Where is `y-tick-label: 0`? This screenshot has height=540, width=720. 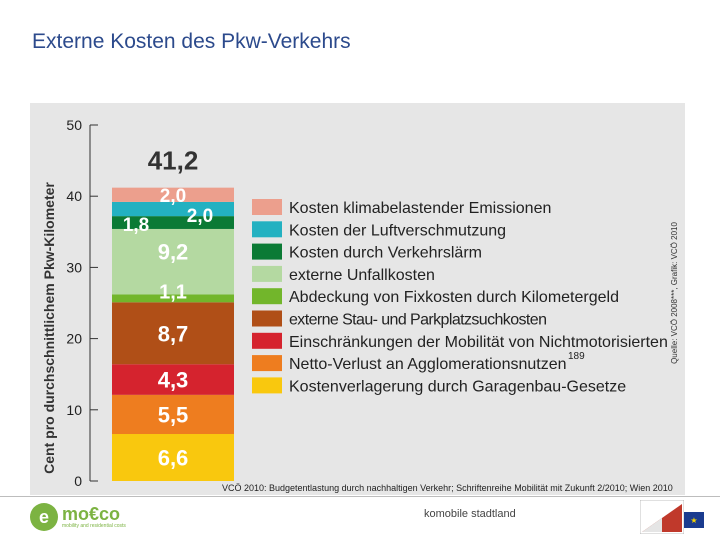
y-tick-label: 0 is located at coordinates (78, 481).